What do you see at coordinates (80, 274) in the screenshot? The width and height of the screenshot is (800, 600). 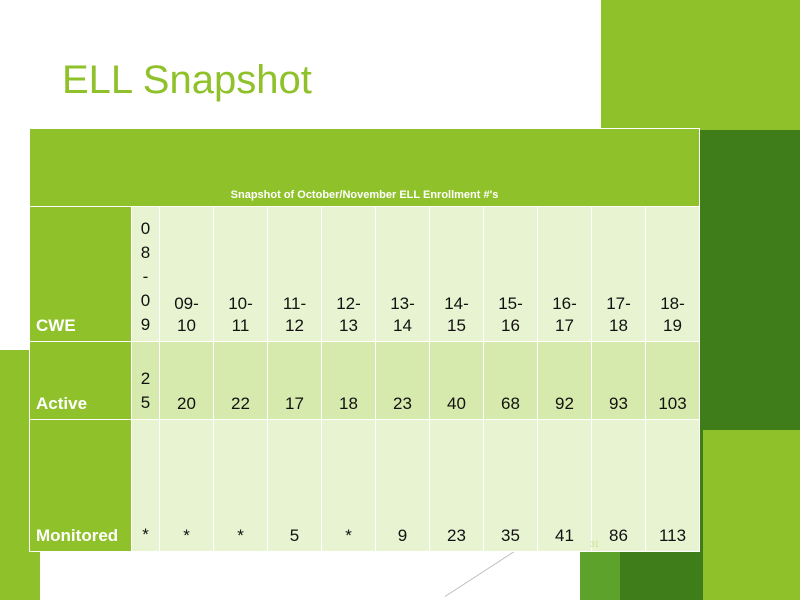 I see `row-header-cell: CWE` at bounding box center [80, 274].